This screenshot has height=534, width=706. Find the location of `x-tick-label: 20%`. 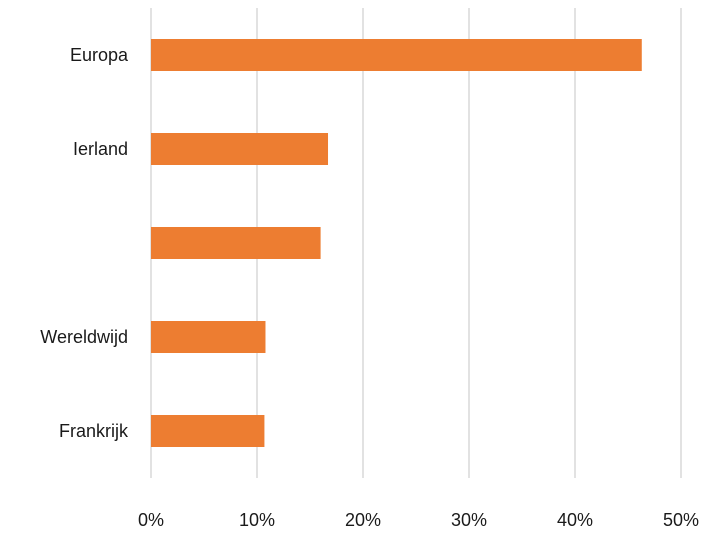

x-tick-label: 20% is located at coordinates (363, 520).